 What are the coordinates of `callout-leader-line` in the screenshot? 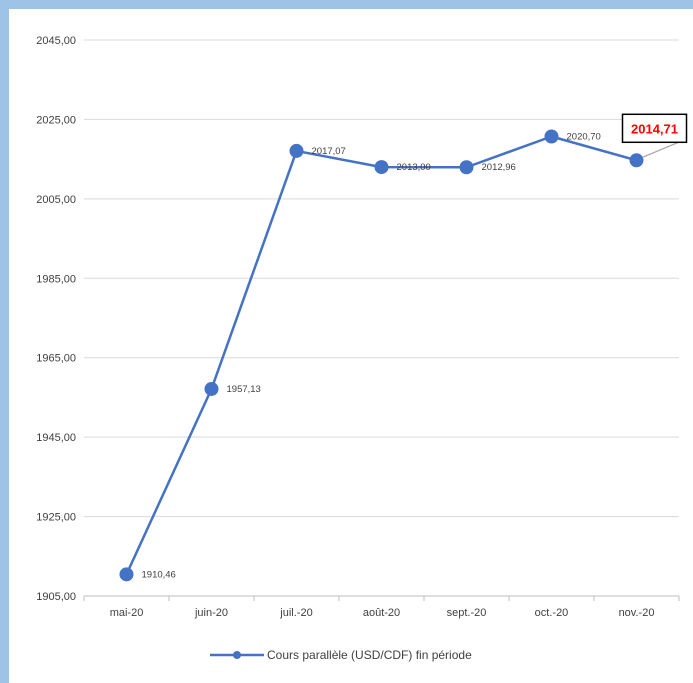 It's located at (661, 149).